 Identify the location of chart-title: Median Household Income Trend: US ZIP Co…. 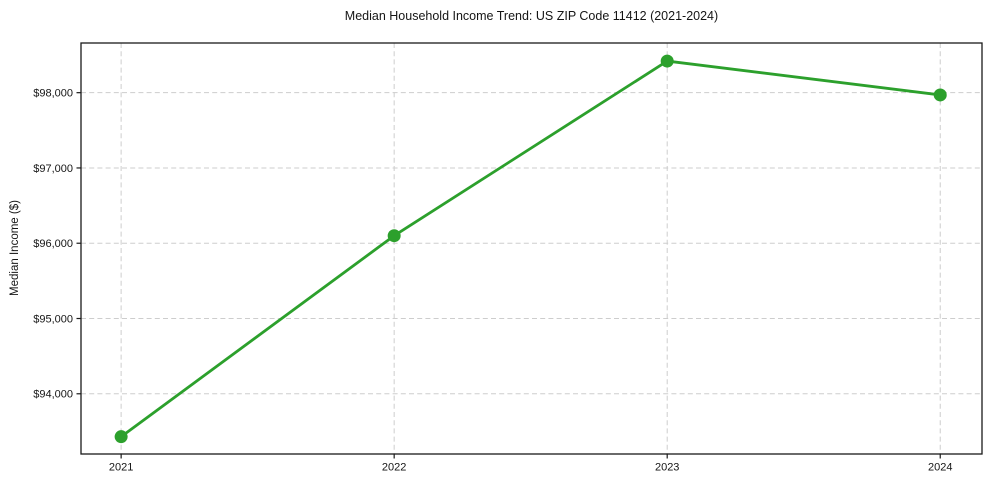
(531, 16).